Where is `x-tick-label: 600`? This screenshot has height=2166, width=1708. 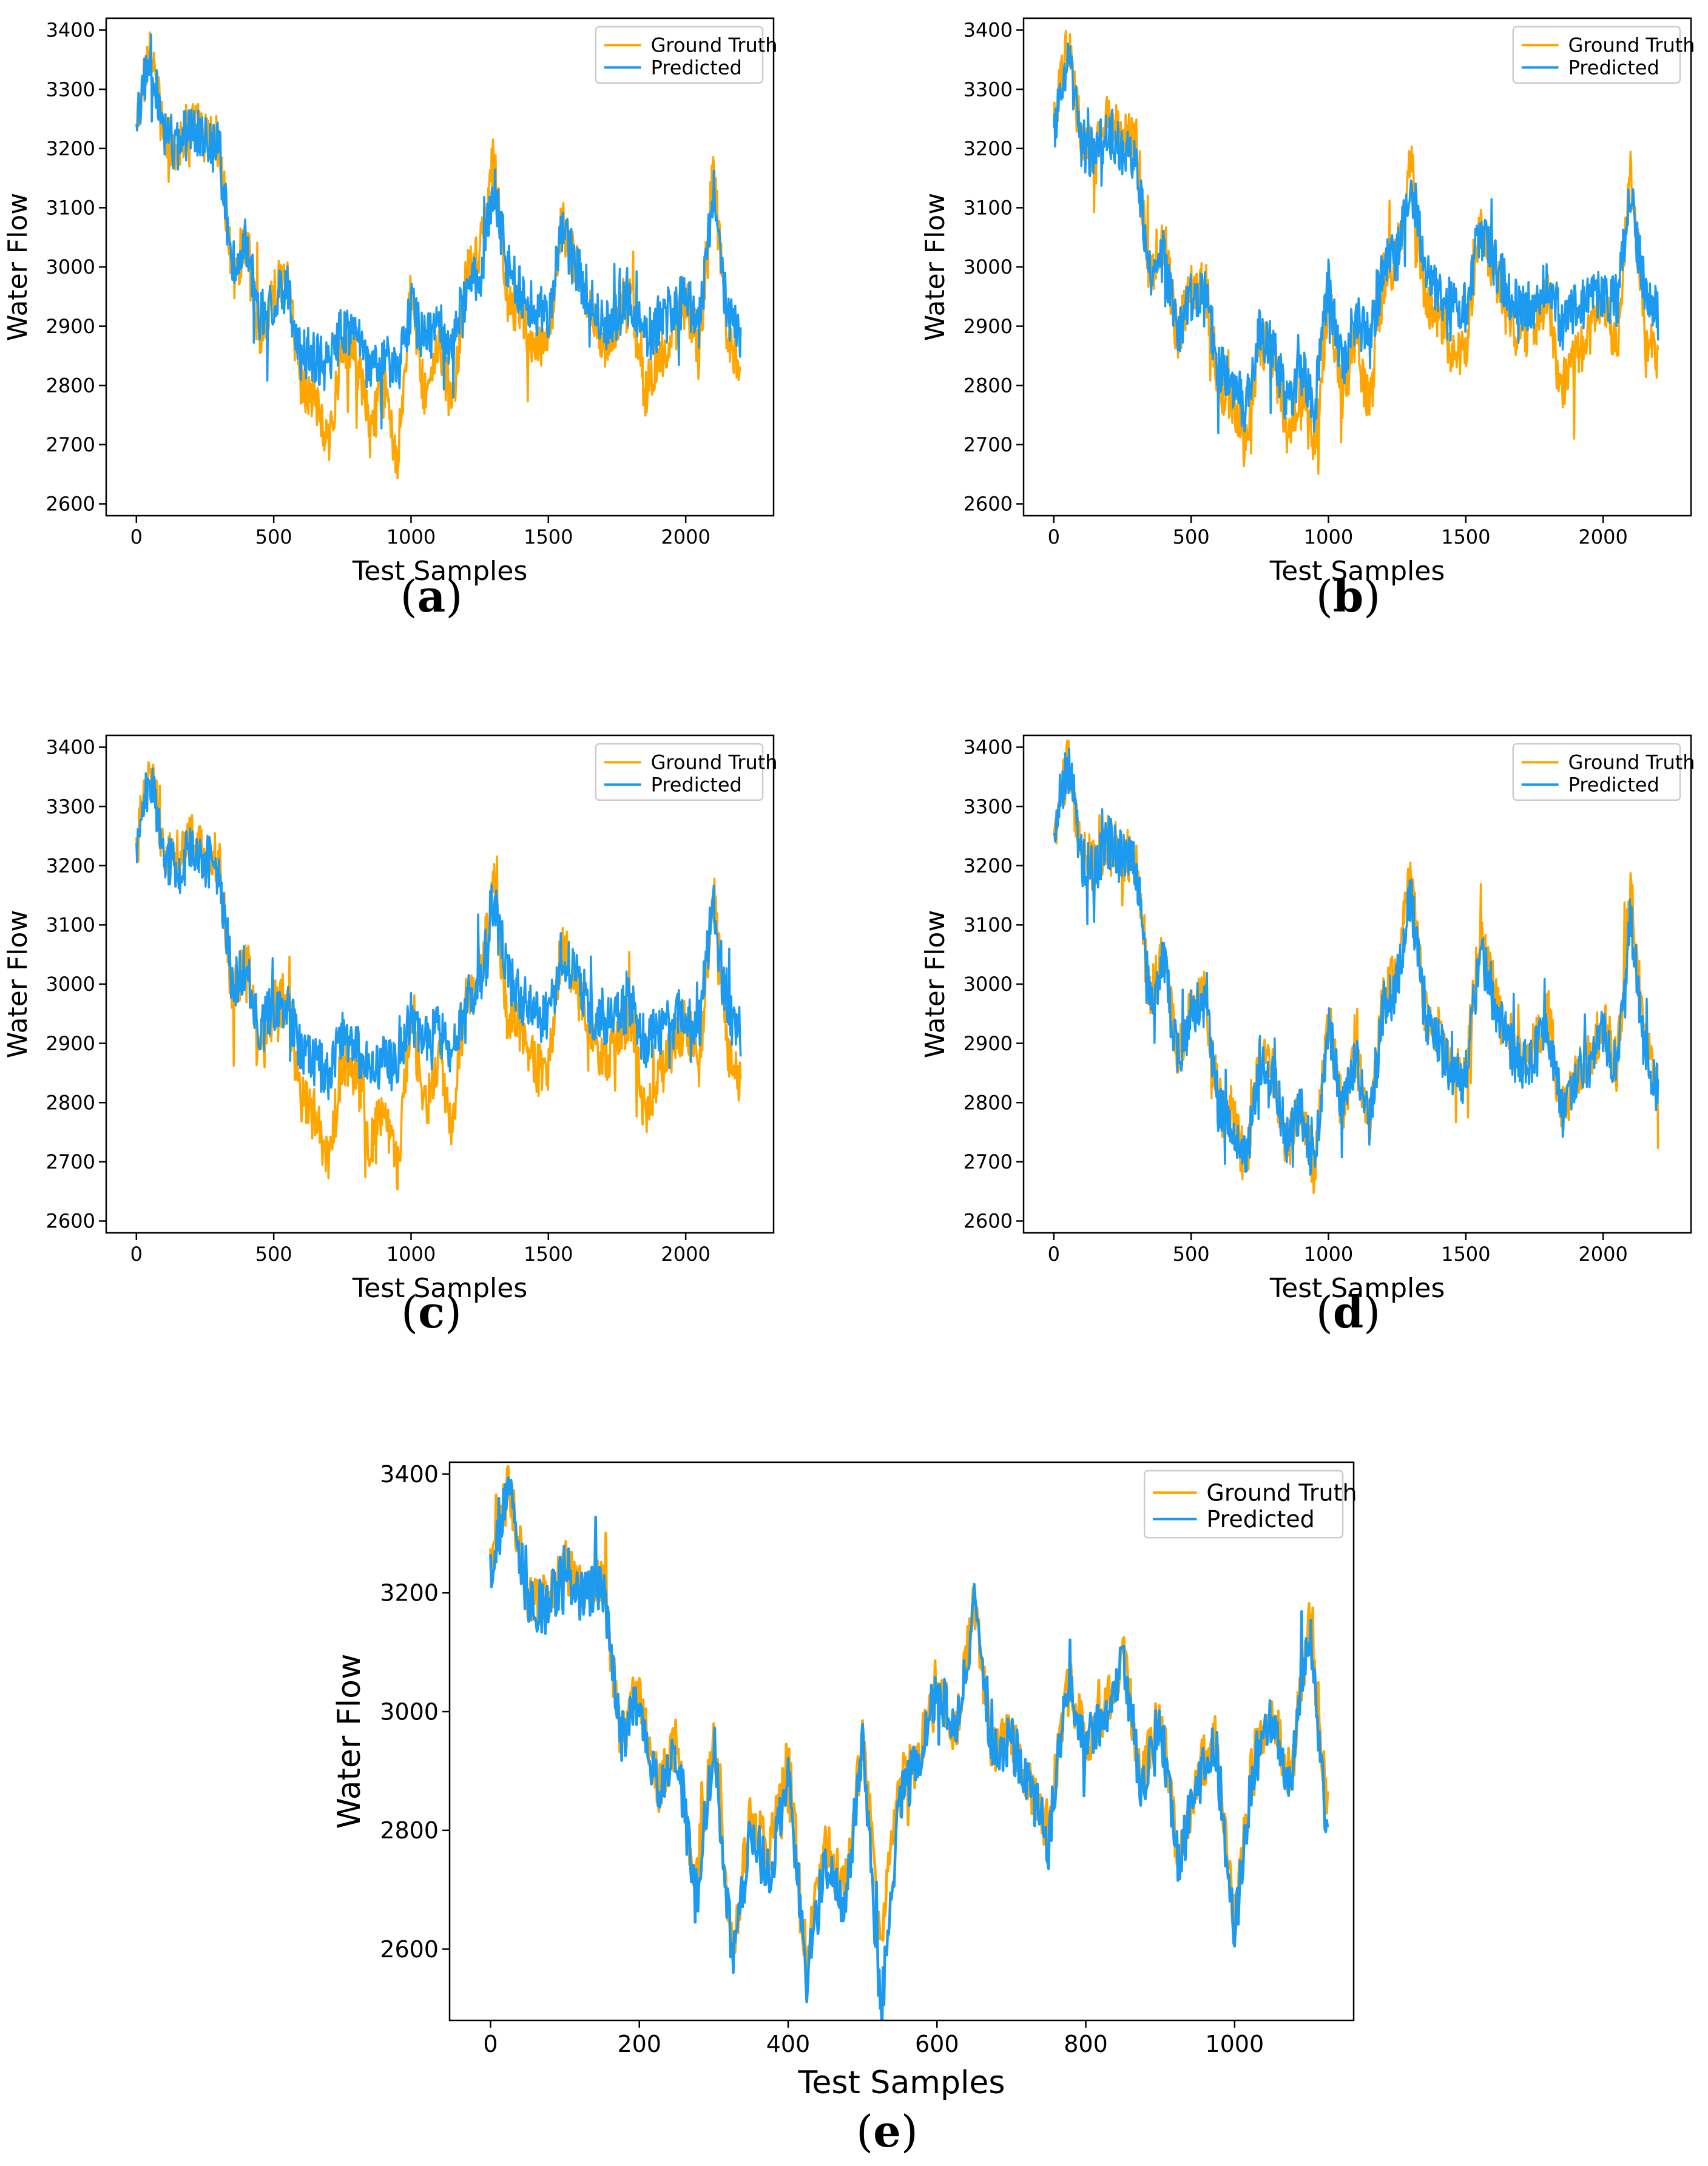
x-tick-label: 600 is located at coordinates (937, 2044).